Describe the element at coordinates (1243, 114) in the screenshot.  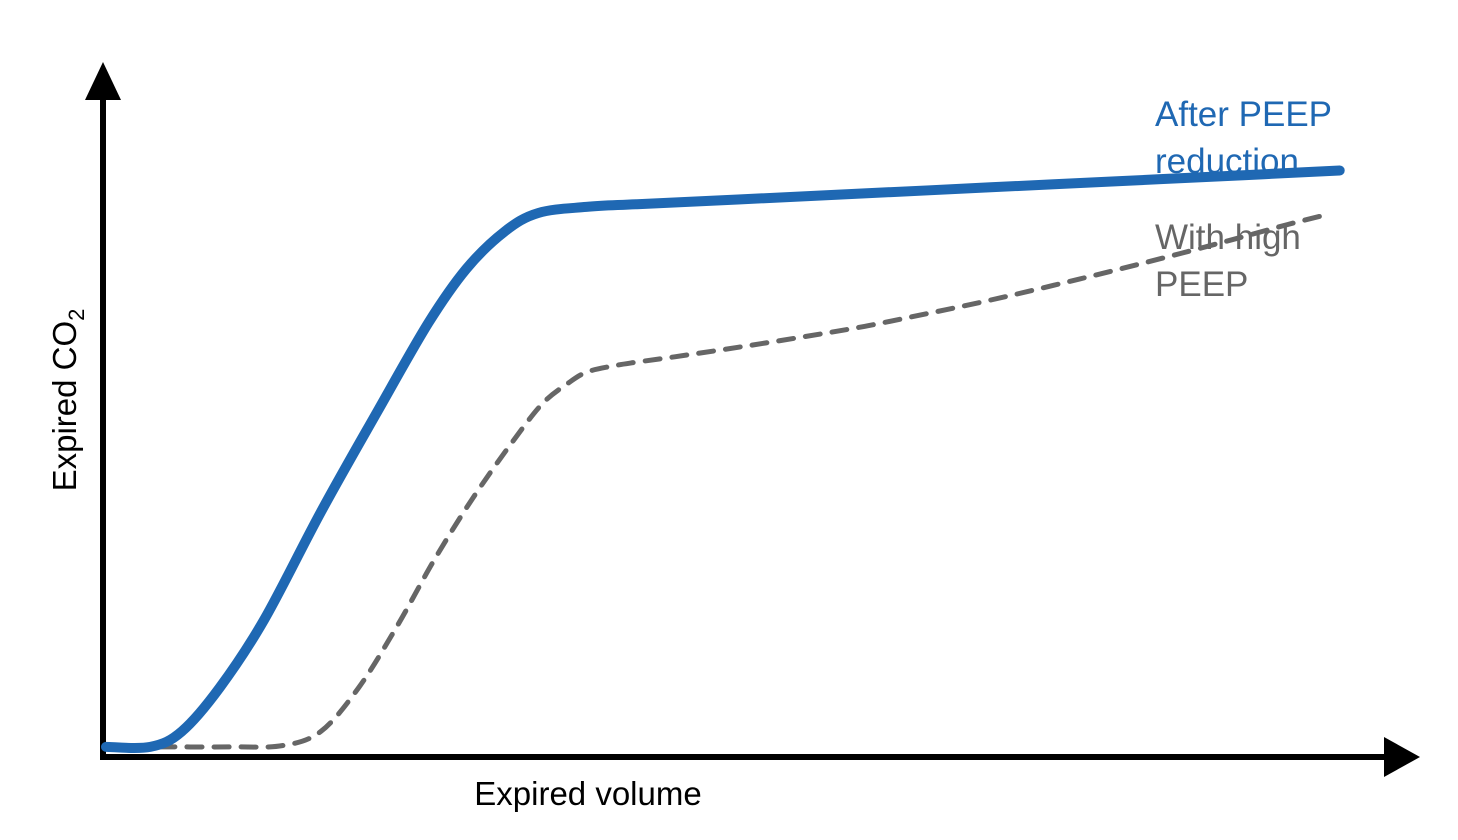
I see `legend-after-line-1: After PEEP` at that location.